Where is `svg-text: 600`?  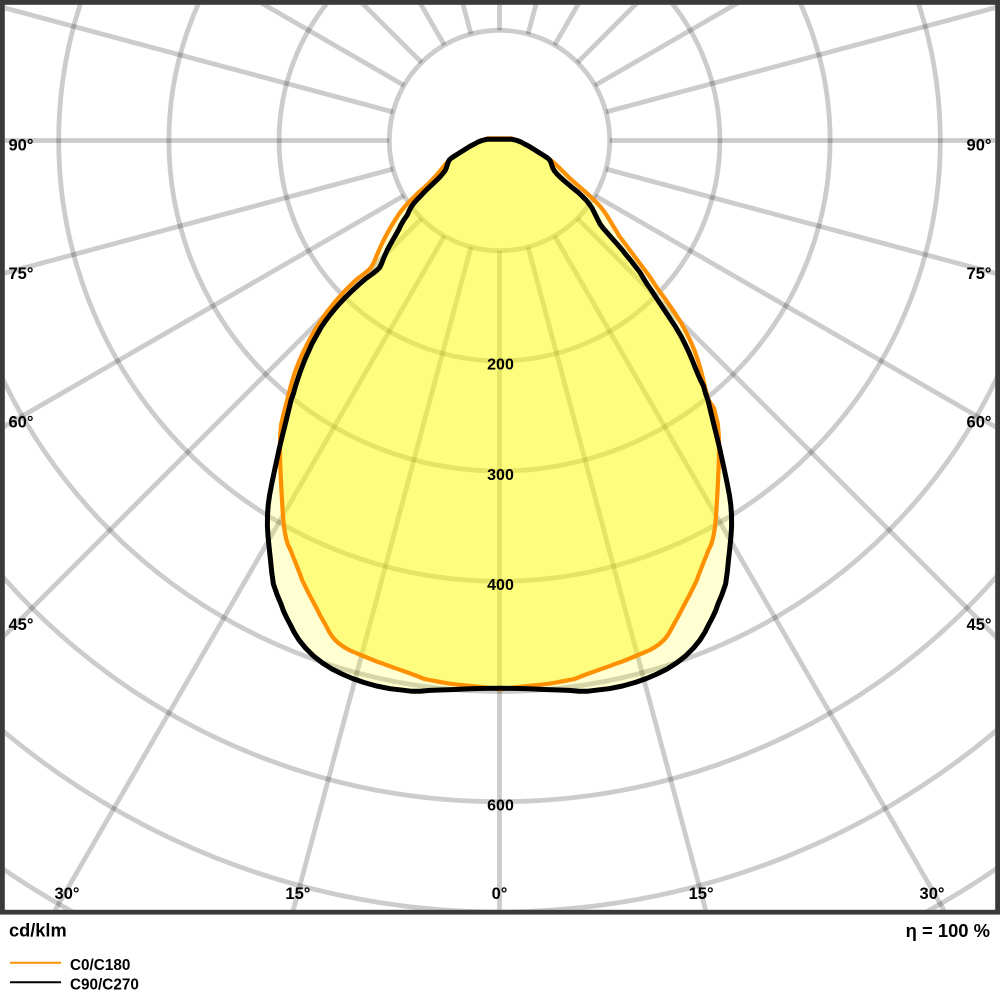 svg-text: 600 is located at coordinates (500, 805).